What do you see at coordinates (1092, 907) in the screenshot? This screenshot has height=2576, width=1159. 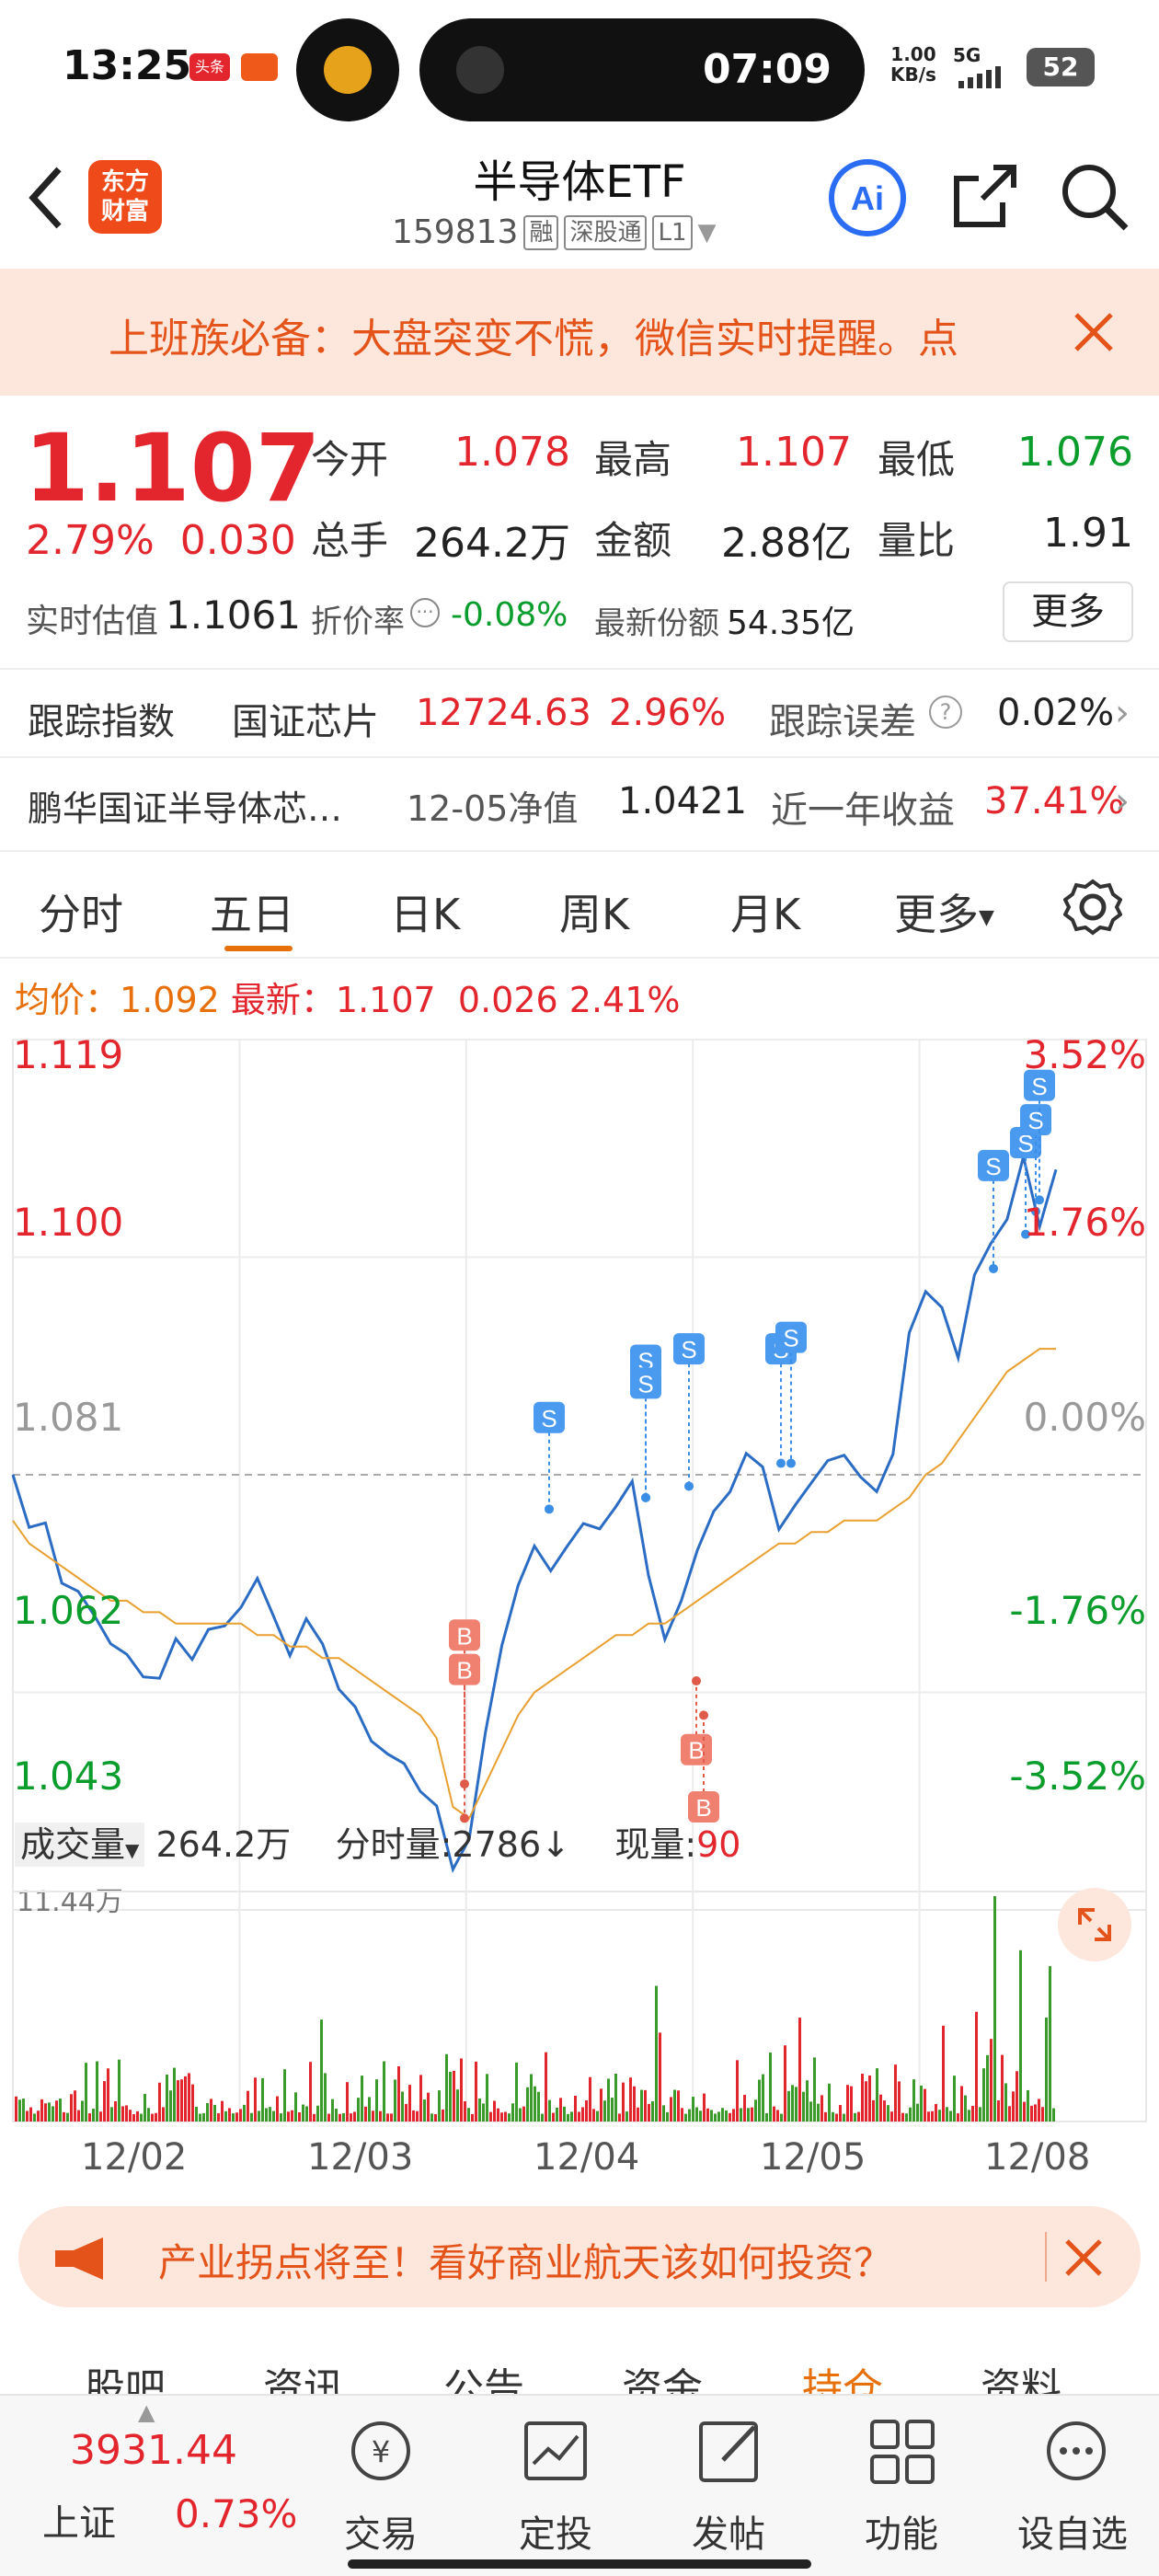 I see `gear-icon` at bounding box center [1092, 907].